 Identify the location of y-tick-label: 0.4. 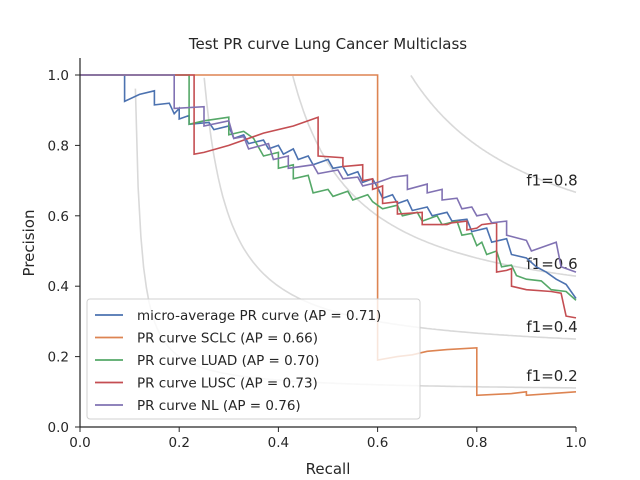
(58, 287).